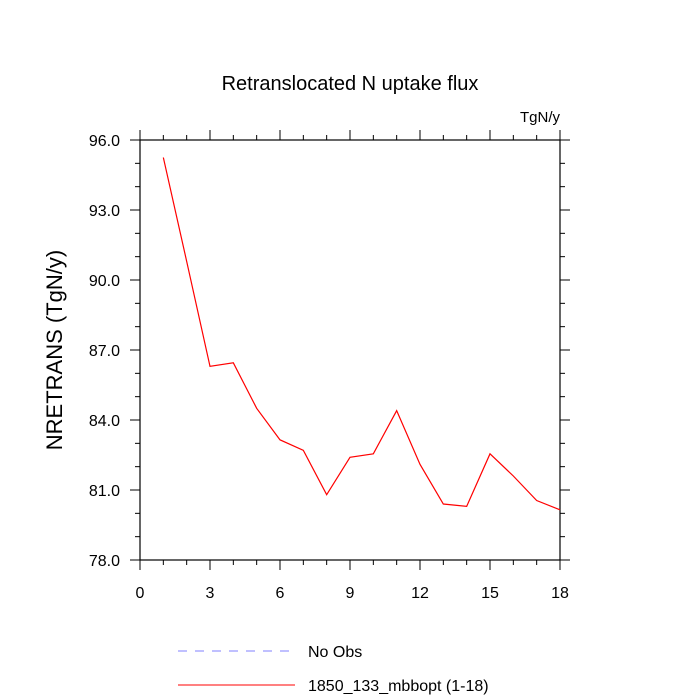 The image size is (700, 700). Describe the element at coordinates (104, 561) in the screenshot. I see `y-tick-label: 78.0` at that location.